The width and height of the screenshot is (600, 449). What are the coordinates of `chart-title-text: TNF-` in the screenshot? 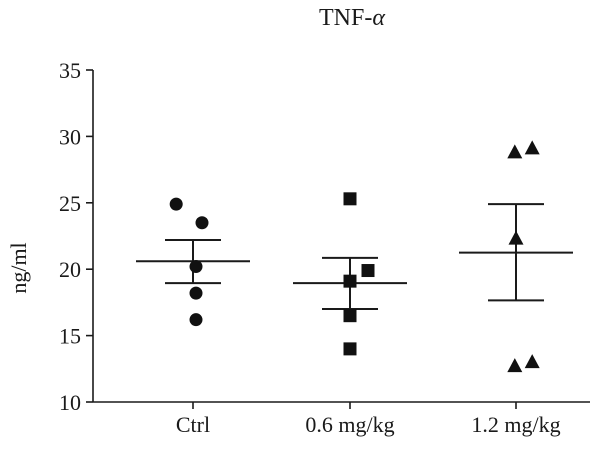 It's located at (345, 18).